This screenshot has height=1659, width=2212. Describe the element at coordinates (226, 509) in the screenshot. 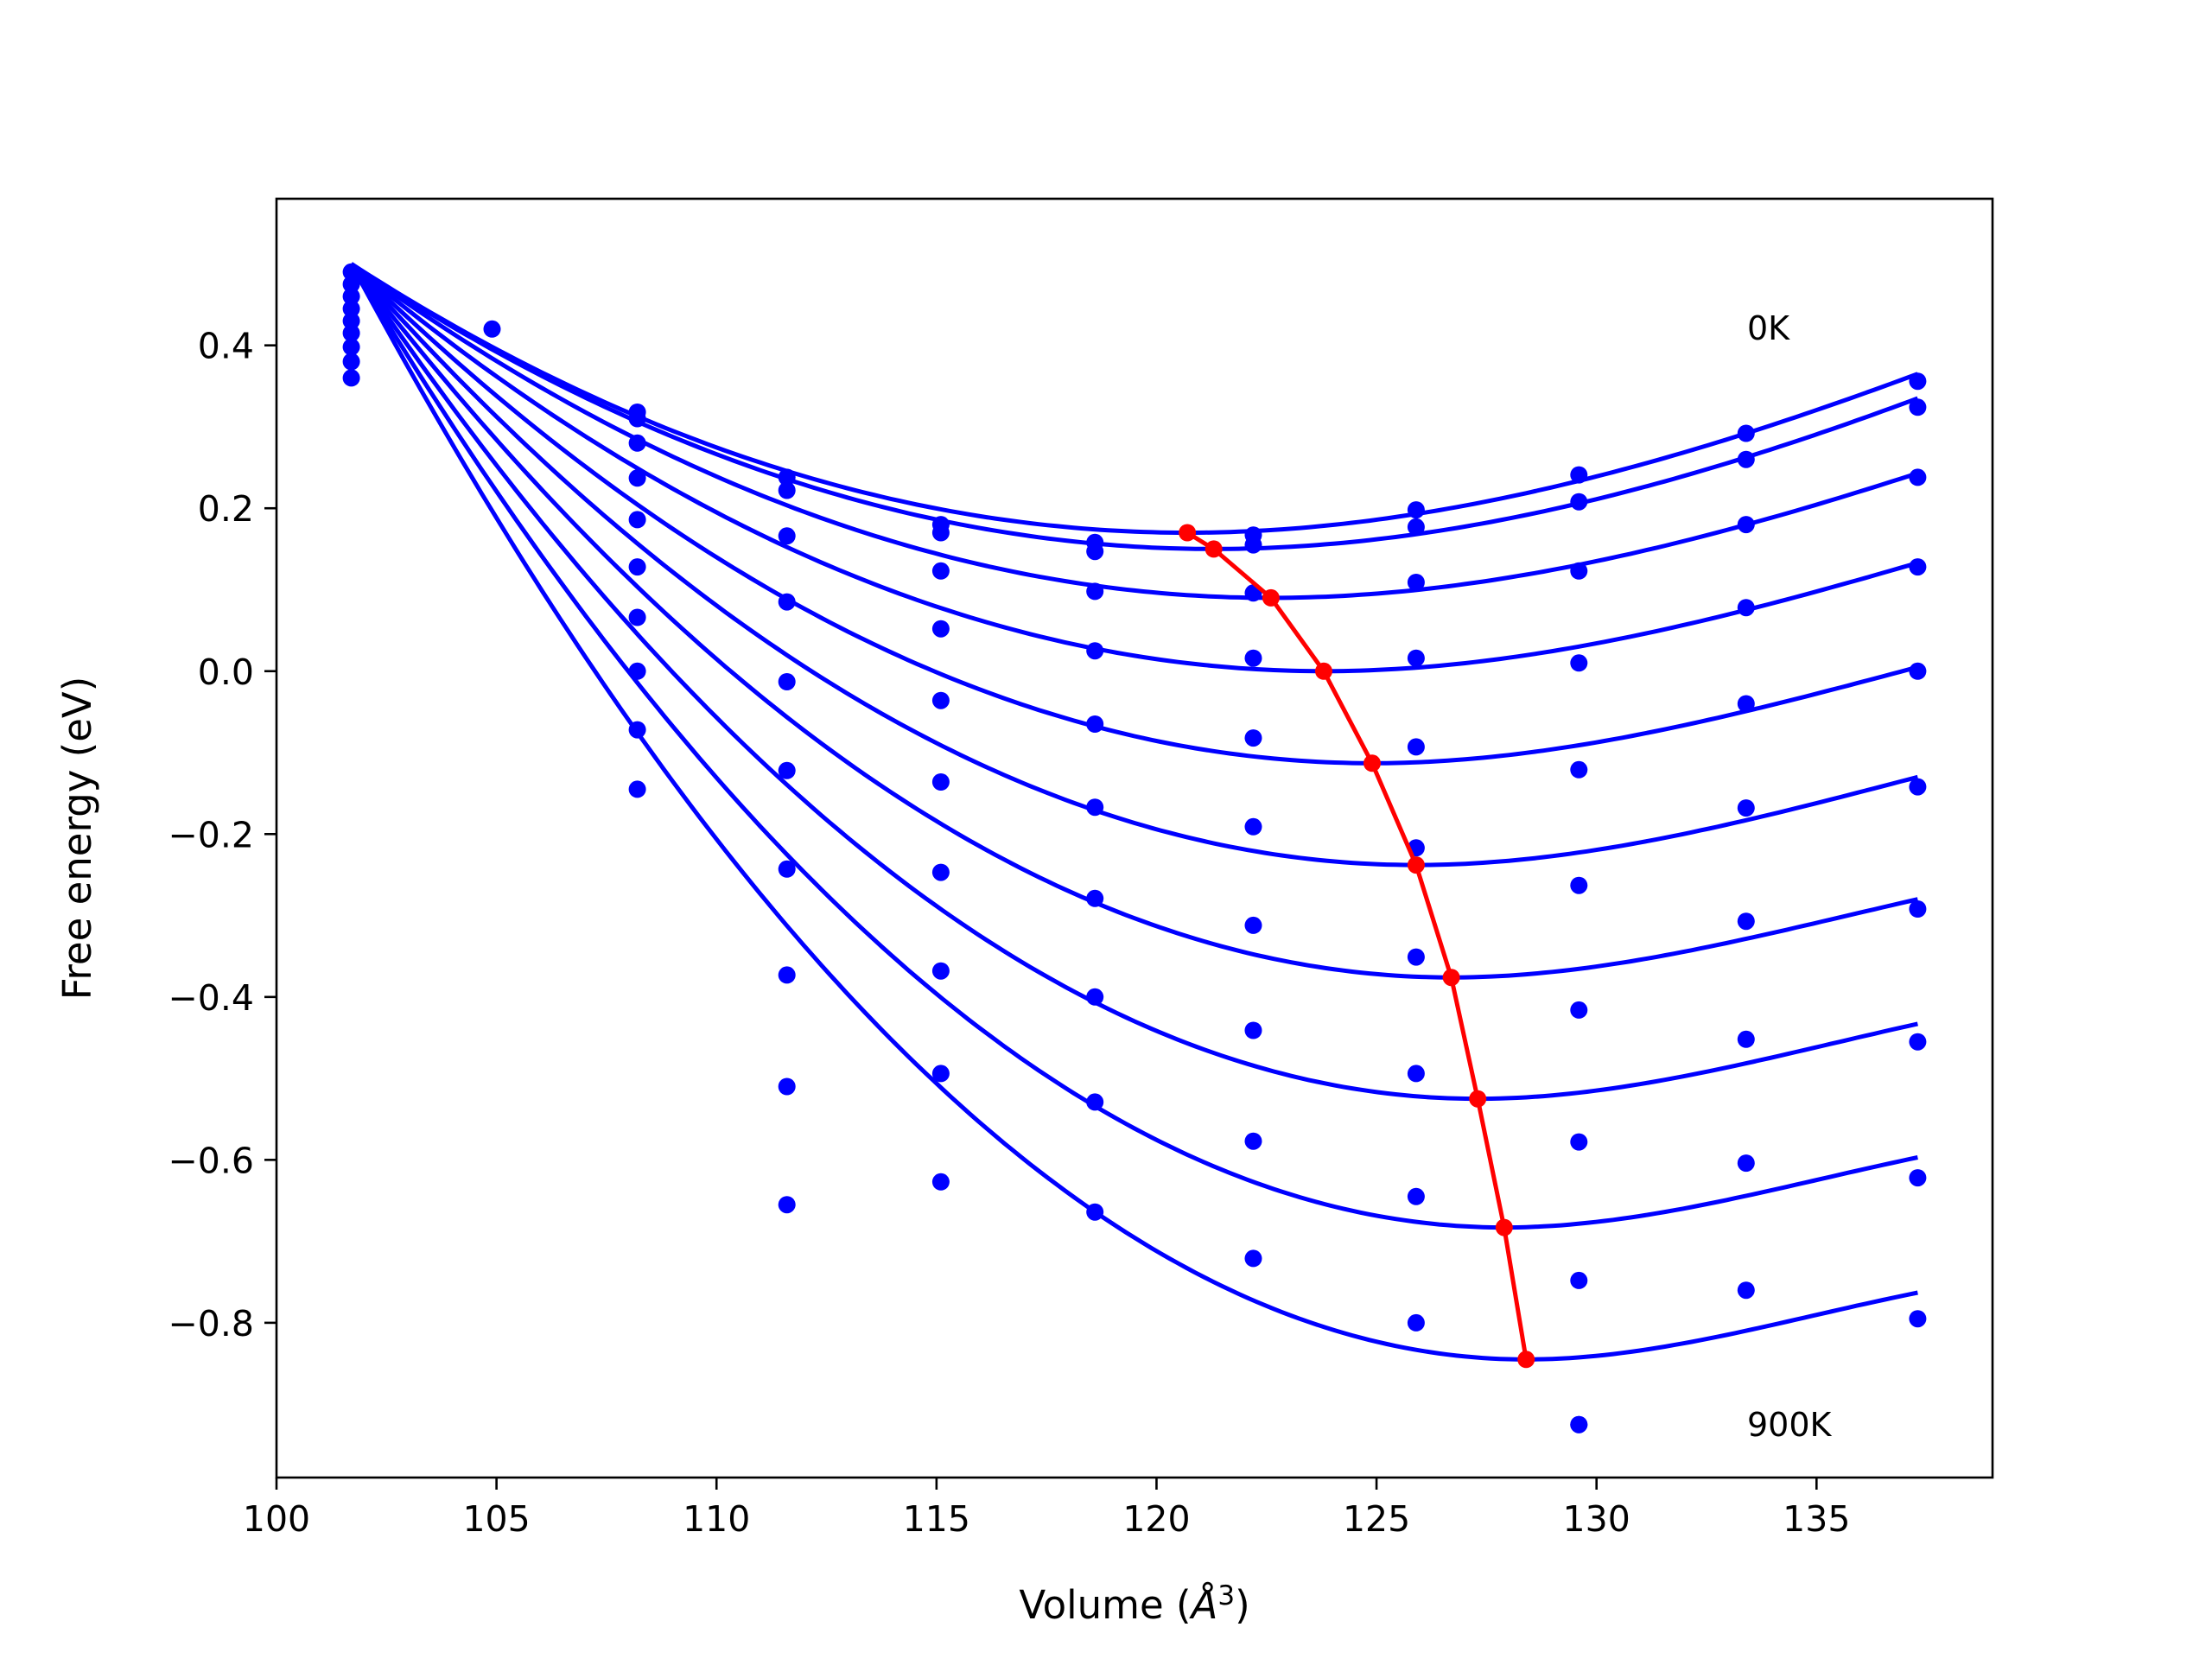

I see `y-tick-label: 0.2` at that location.